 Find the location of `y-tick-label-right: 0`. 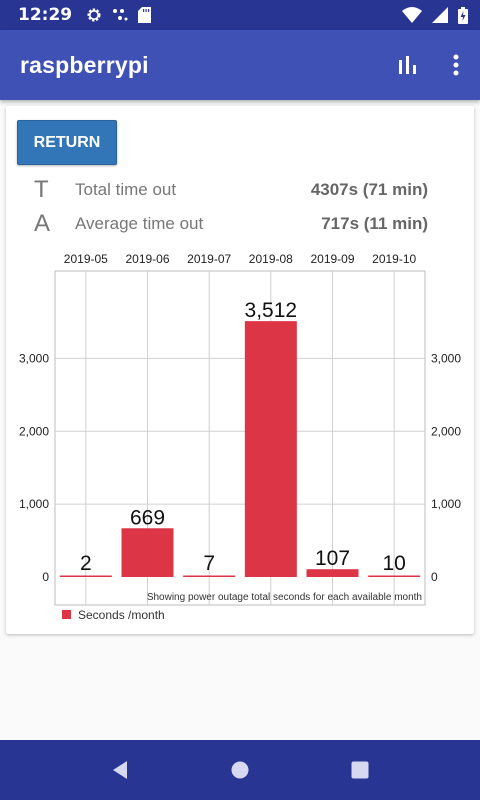

y-tick-label-right: 0 is located at coordinates (434, 577).